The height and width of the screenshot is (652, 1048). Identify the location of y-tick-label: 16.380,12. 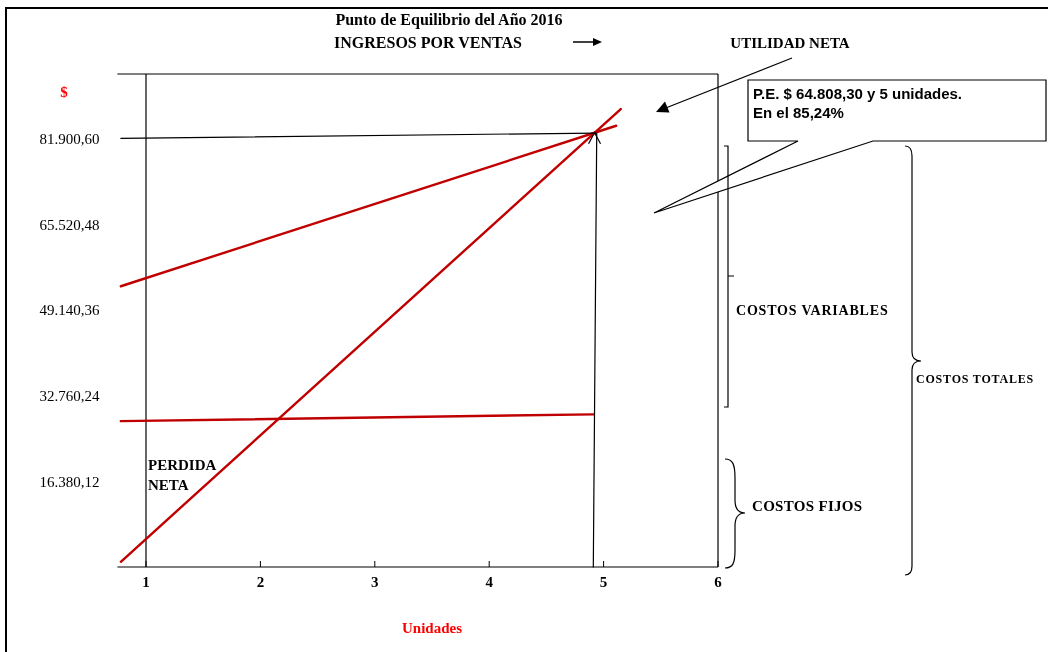
(69, 481).